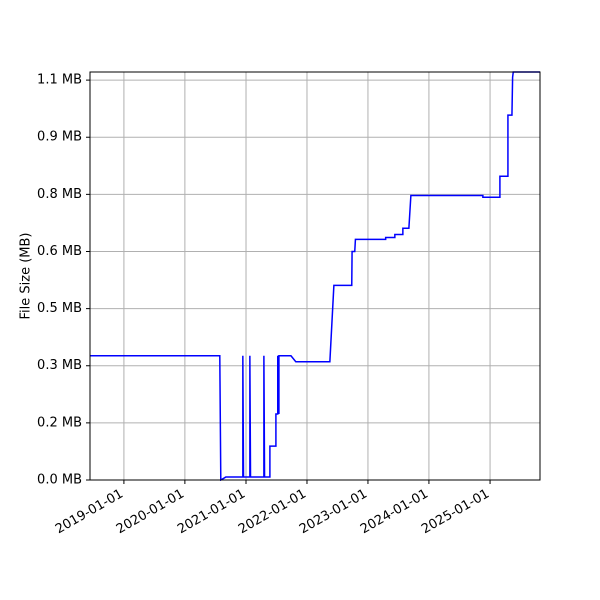  I want to click on x-tick-label: 2025-01-01, so click(455, 511).